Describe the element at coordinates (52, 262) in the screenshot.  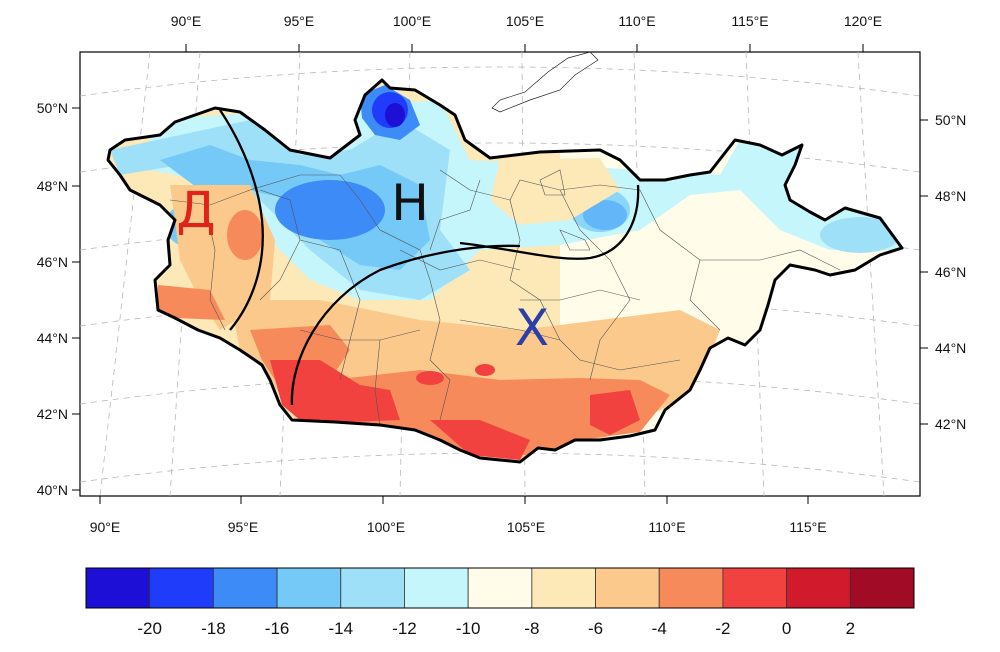
I see `left-lat-label: 46°N` at that location.